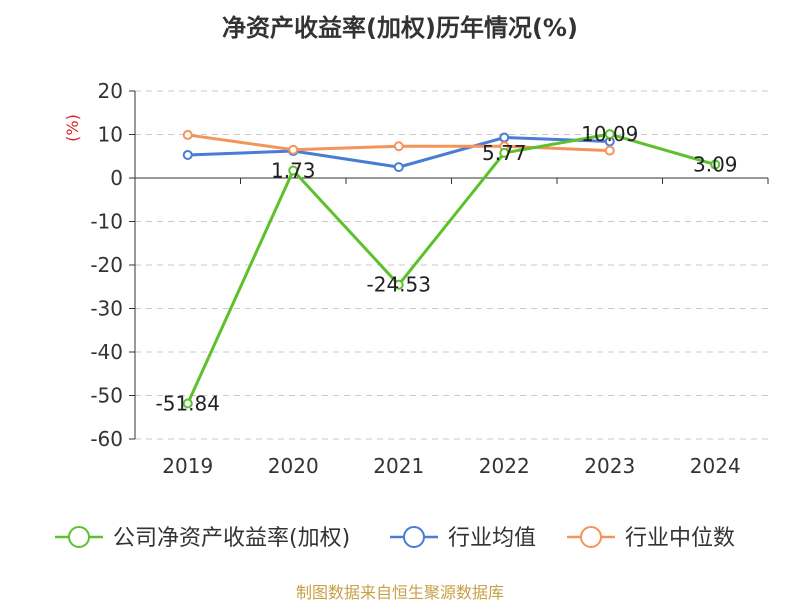 The height and width of the screenshot is (603, 800). What do you see at coordinates (492, 538) in the screenshot?
I see `legend-label: 行业均值` at bounding box center [492, 538].